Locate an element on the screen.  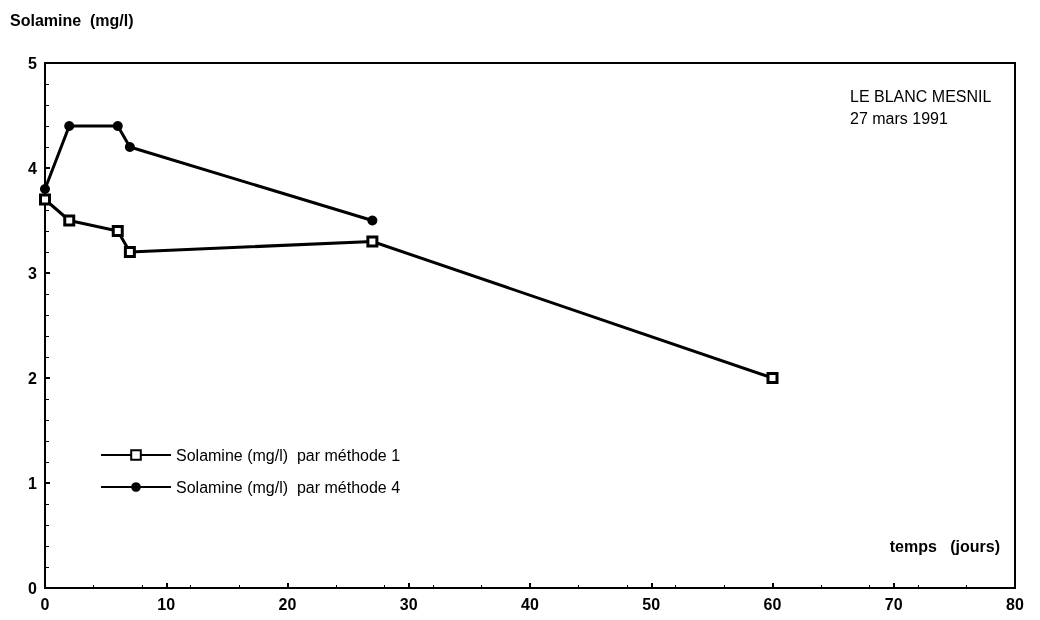
x-tick-label: 20 is located at coordinates (287, 604).